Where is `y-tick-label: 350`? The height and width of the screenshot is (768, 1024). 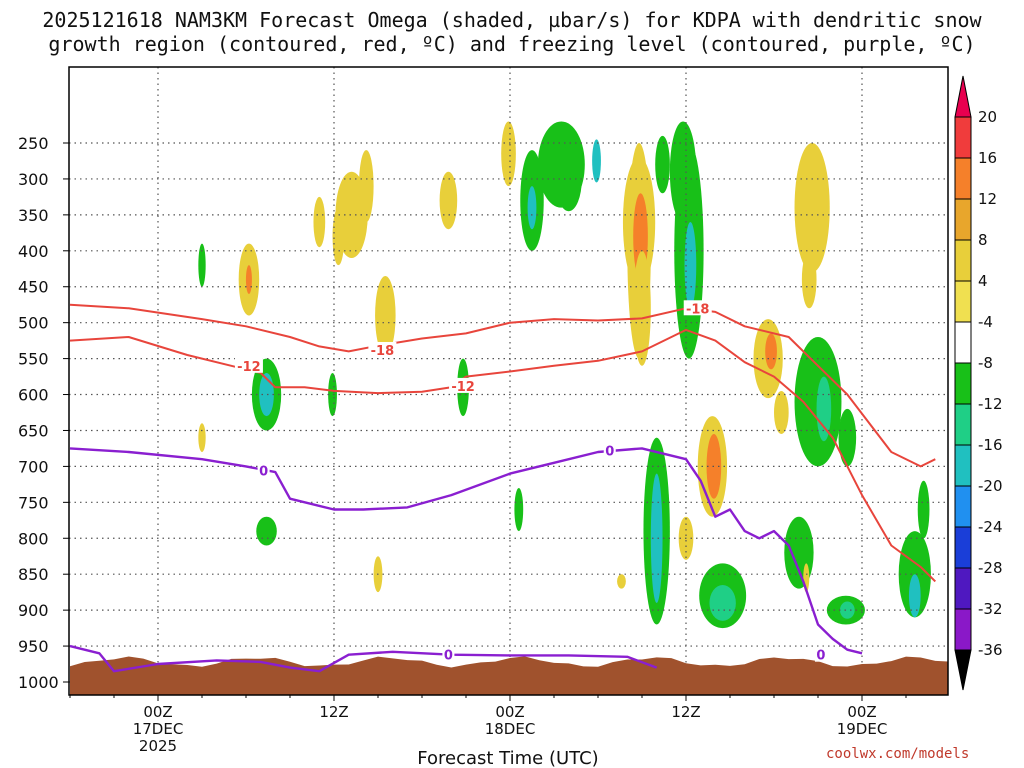 y-tick-label: 350 is located at coordinates (33, 215).